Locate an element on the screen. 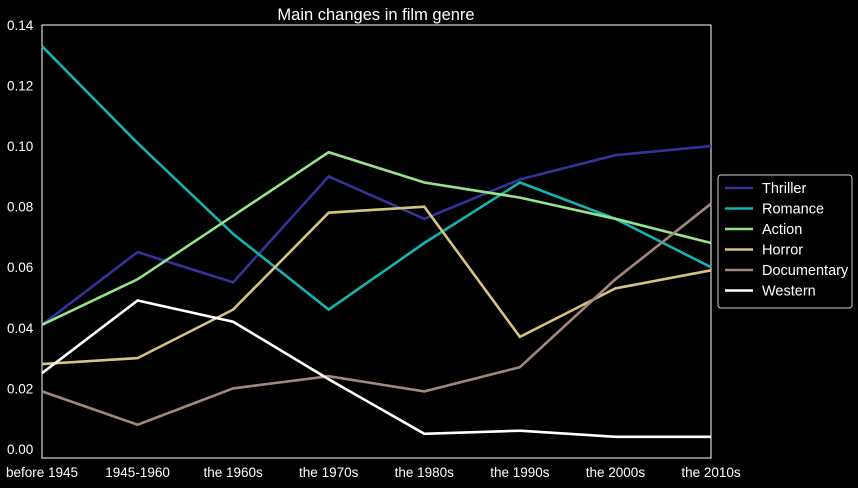 The width and height of the screenshot is (858, 488). x-tick-label: before 1945 is located at coordinates (42, 472).